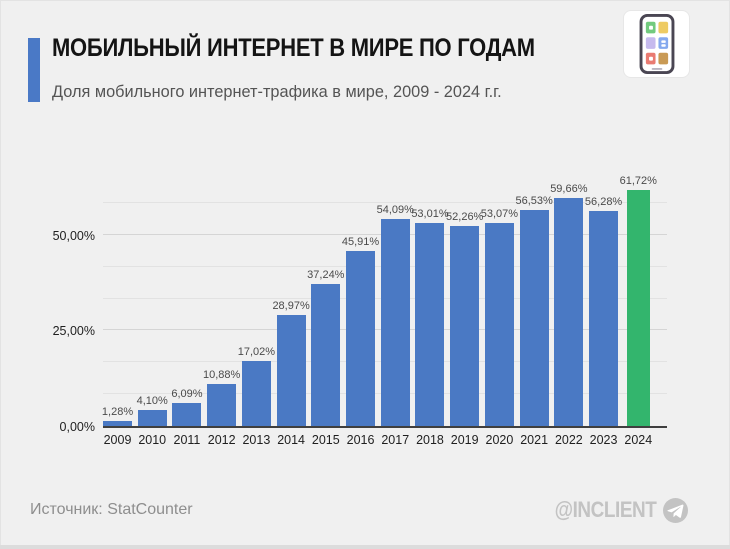 Image resolution: width=730 pixels, height=549 pixels. I want to click on bar-2011, so click(187, 414).